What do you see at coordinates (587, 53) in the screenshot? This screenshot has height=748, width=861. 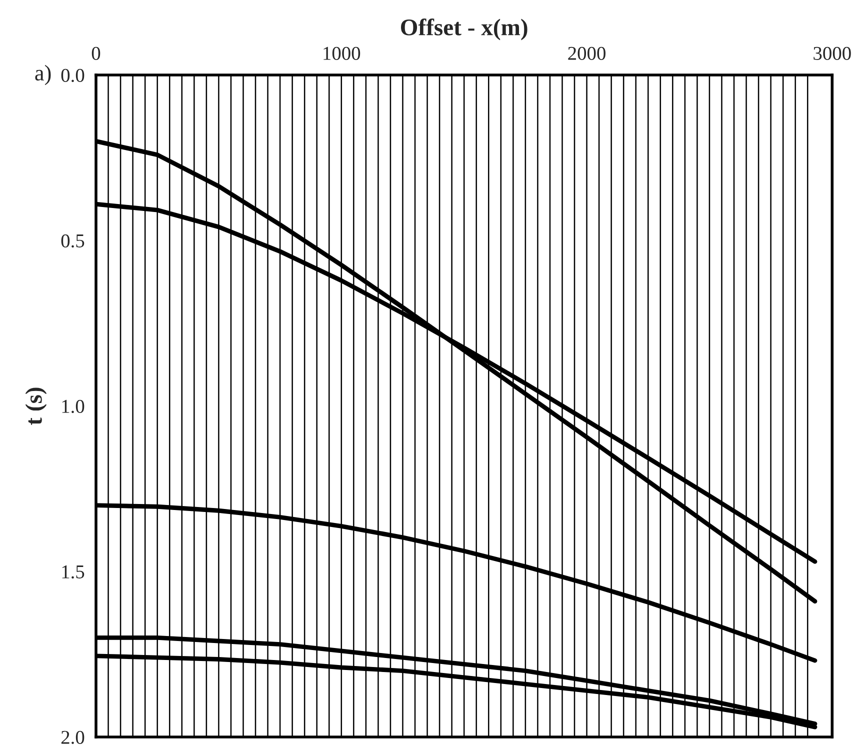 I see `x-tick-label: 2000` at bounding box center [587, 53].